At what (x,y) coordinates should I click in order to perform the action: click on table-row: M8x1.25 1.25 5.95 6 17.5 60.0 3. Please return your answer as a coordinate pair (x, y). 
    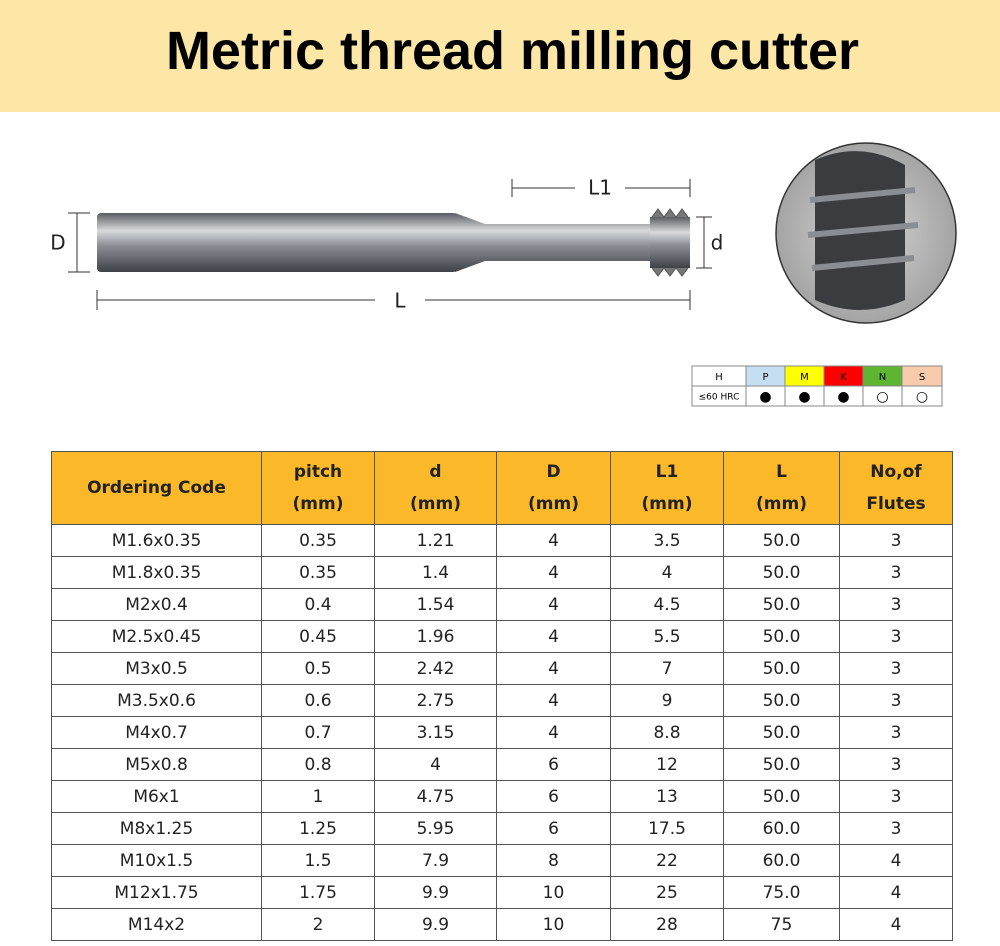
    Looking at the image, I should click on (502, 828).